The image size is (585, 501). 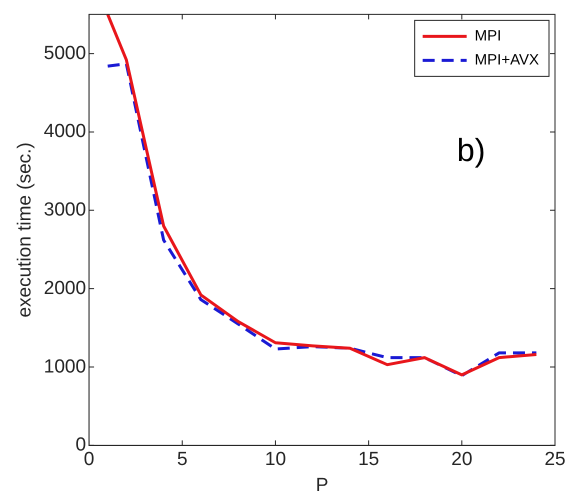 I want to click on x-tick-label: 10, so click(x=275, y=459).